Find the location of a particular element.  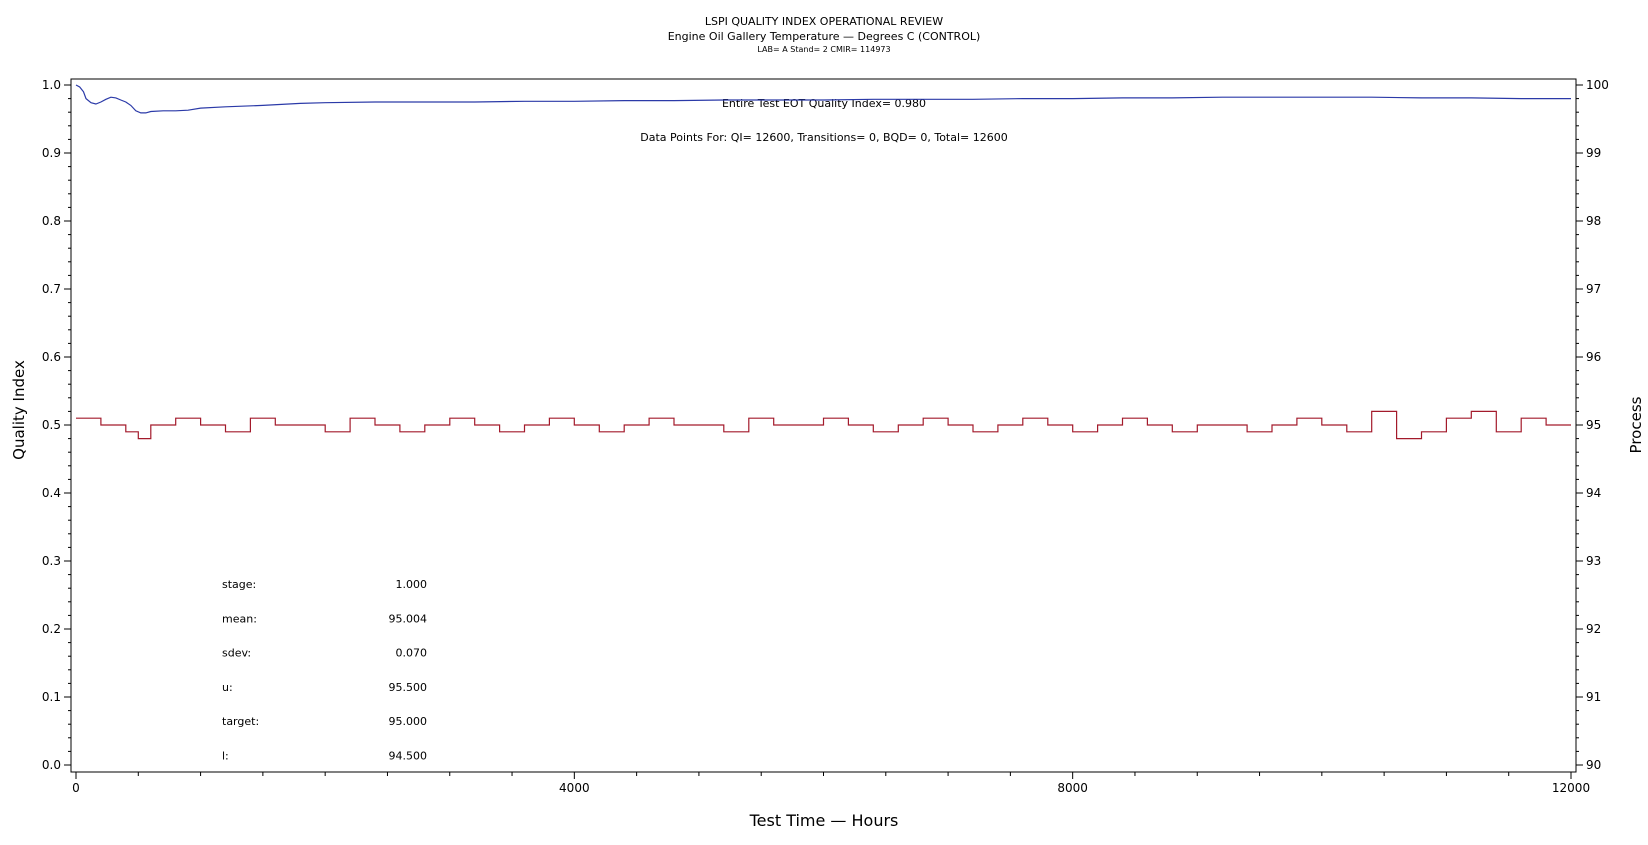

y-right-tick-label: 98 is located at coordinates (1593, 221).